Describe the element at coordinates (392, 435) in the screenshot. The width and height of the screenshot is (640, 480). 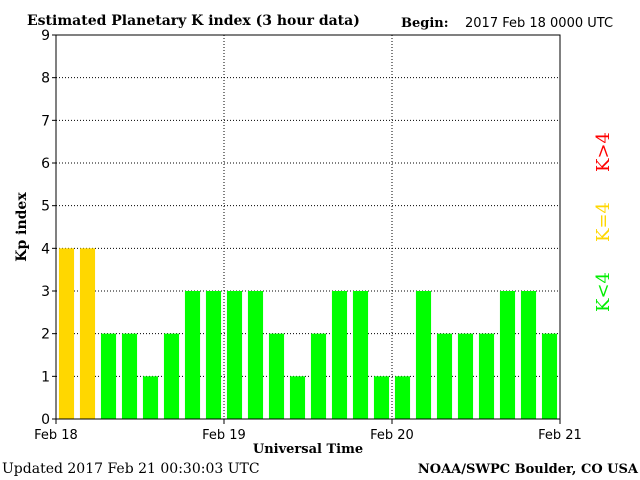
I see `x-tick-label: Feb 20` at that location.